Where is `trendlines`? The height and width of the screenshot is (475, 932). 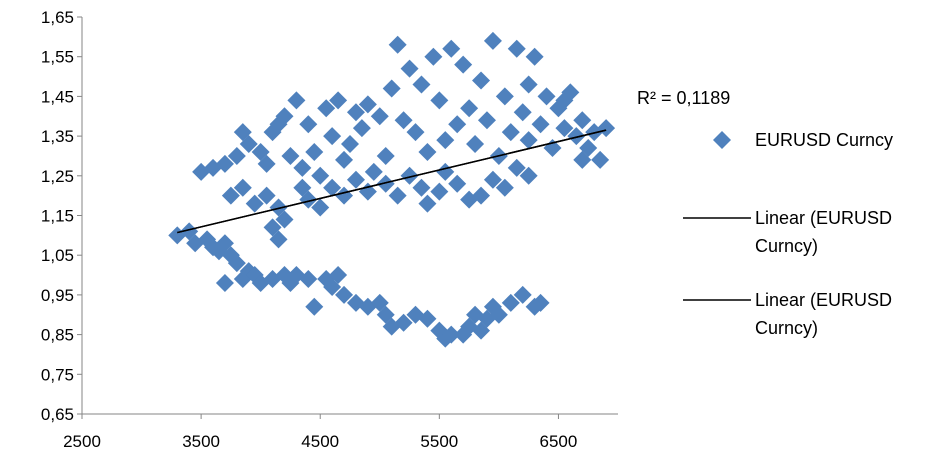
trendlines is located at coordinates (392, 181).